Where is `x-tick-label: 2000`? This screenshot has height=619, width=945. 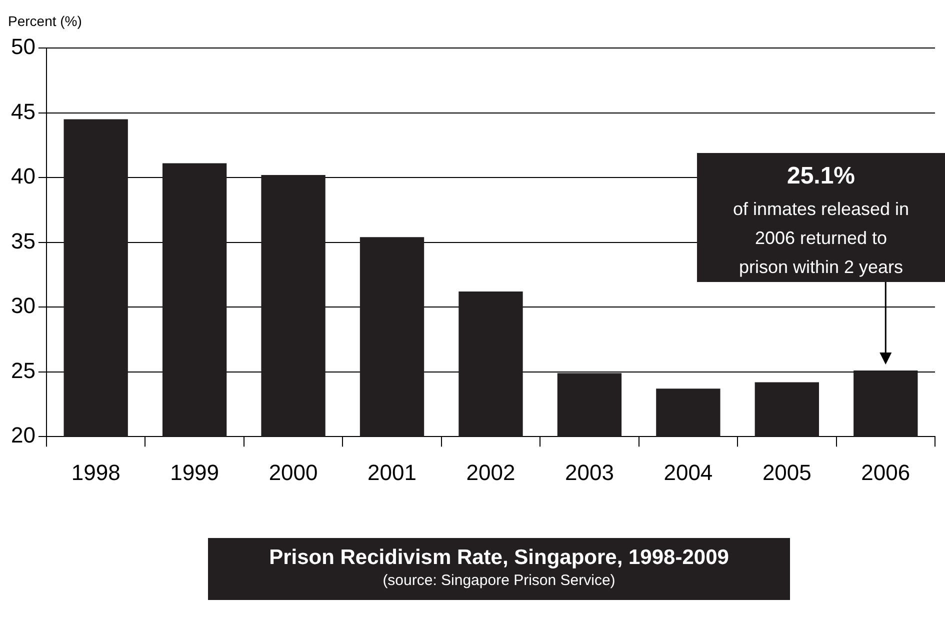
x-tick-label: 2000 is located at coordinates (293, 472).